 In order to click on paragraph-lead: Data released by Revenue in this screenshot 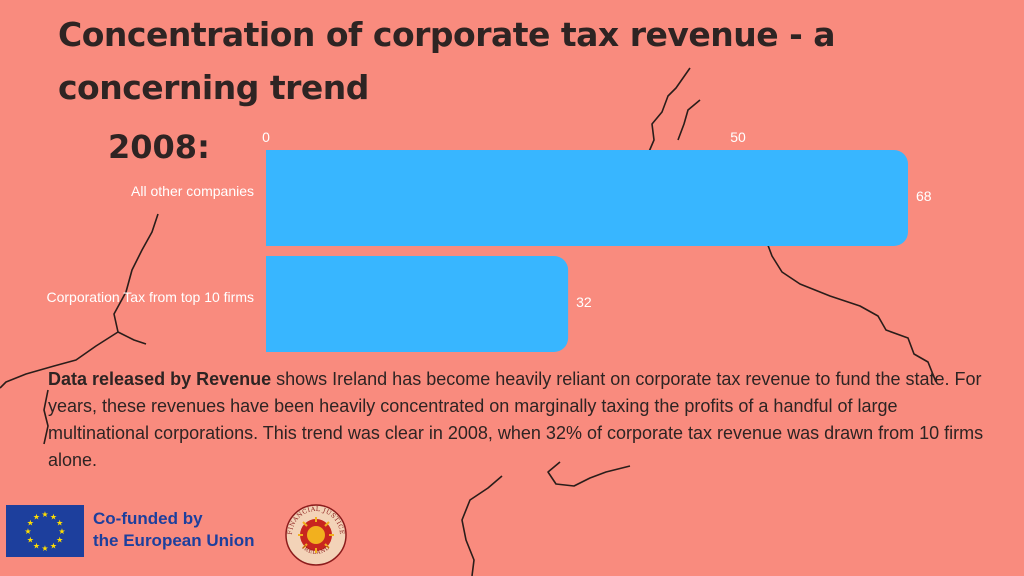, I will do `click(160, 379)`.